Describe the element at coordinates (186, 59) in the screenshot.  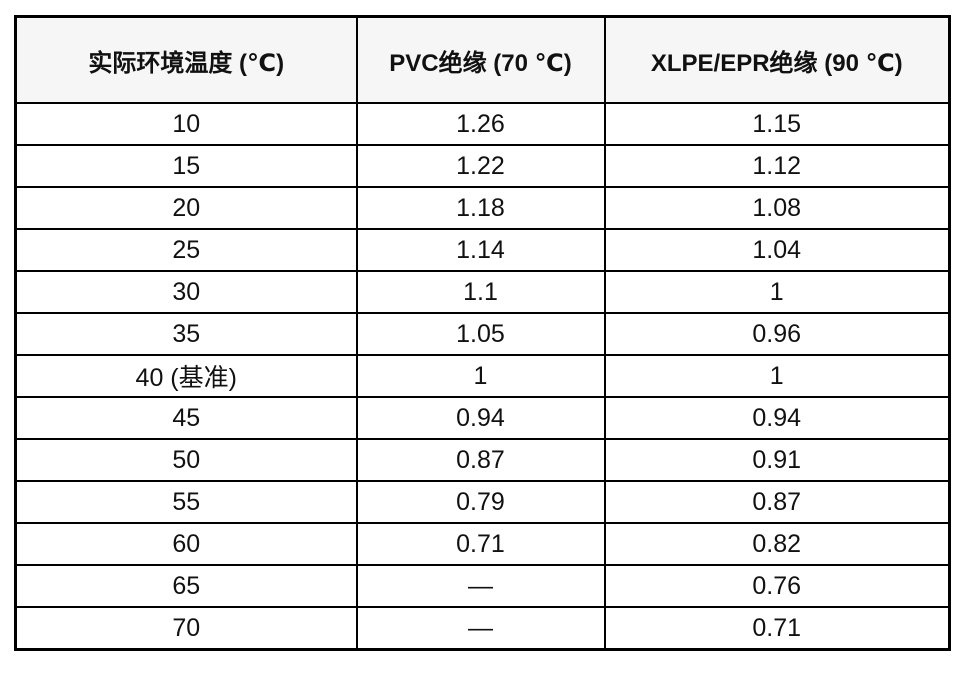
I see `header-cell: 实际环境温度 (℃)` at that location.